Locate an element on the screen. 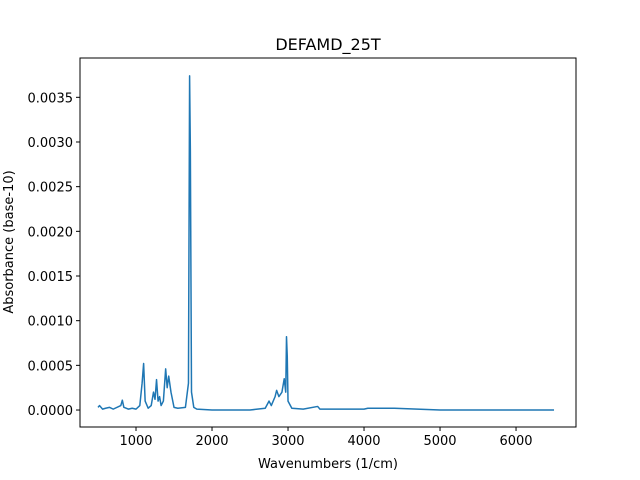 Image resolution: width=640 pixels, height=480 pixels. x-tick-label: 3000 is located at coordinates (287, 441).